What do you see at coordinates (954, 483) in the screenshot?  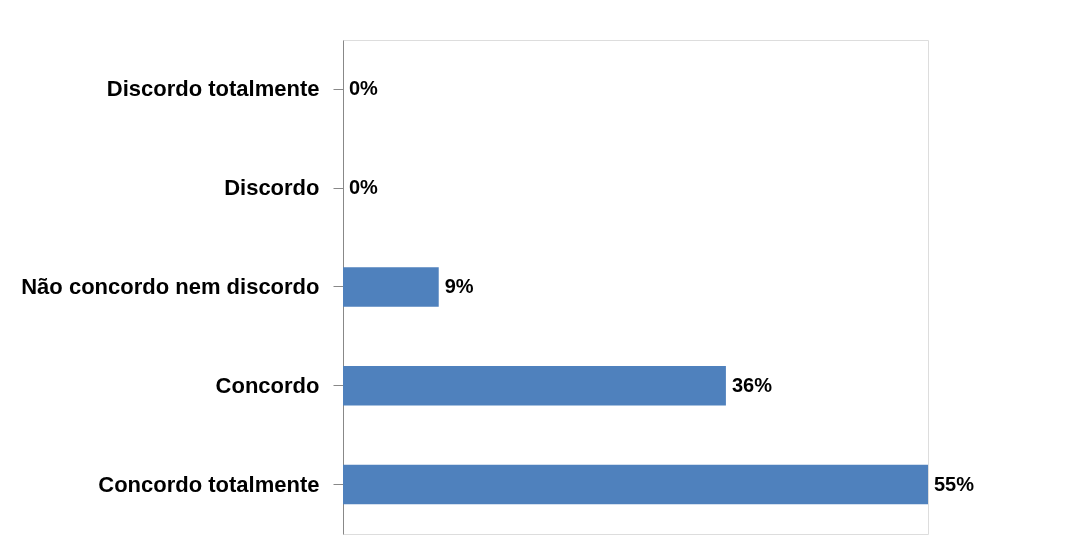 I see `data-label: 55%` at bounding box center [954, 483].